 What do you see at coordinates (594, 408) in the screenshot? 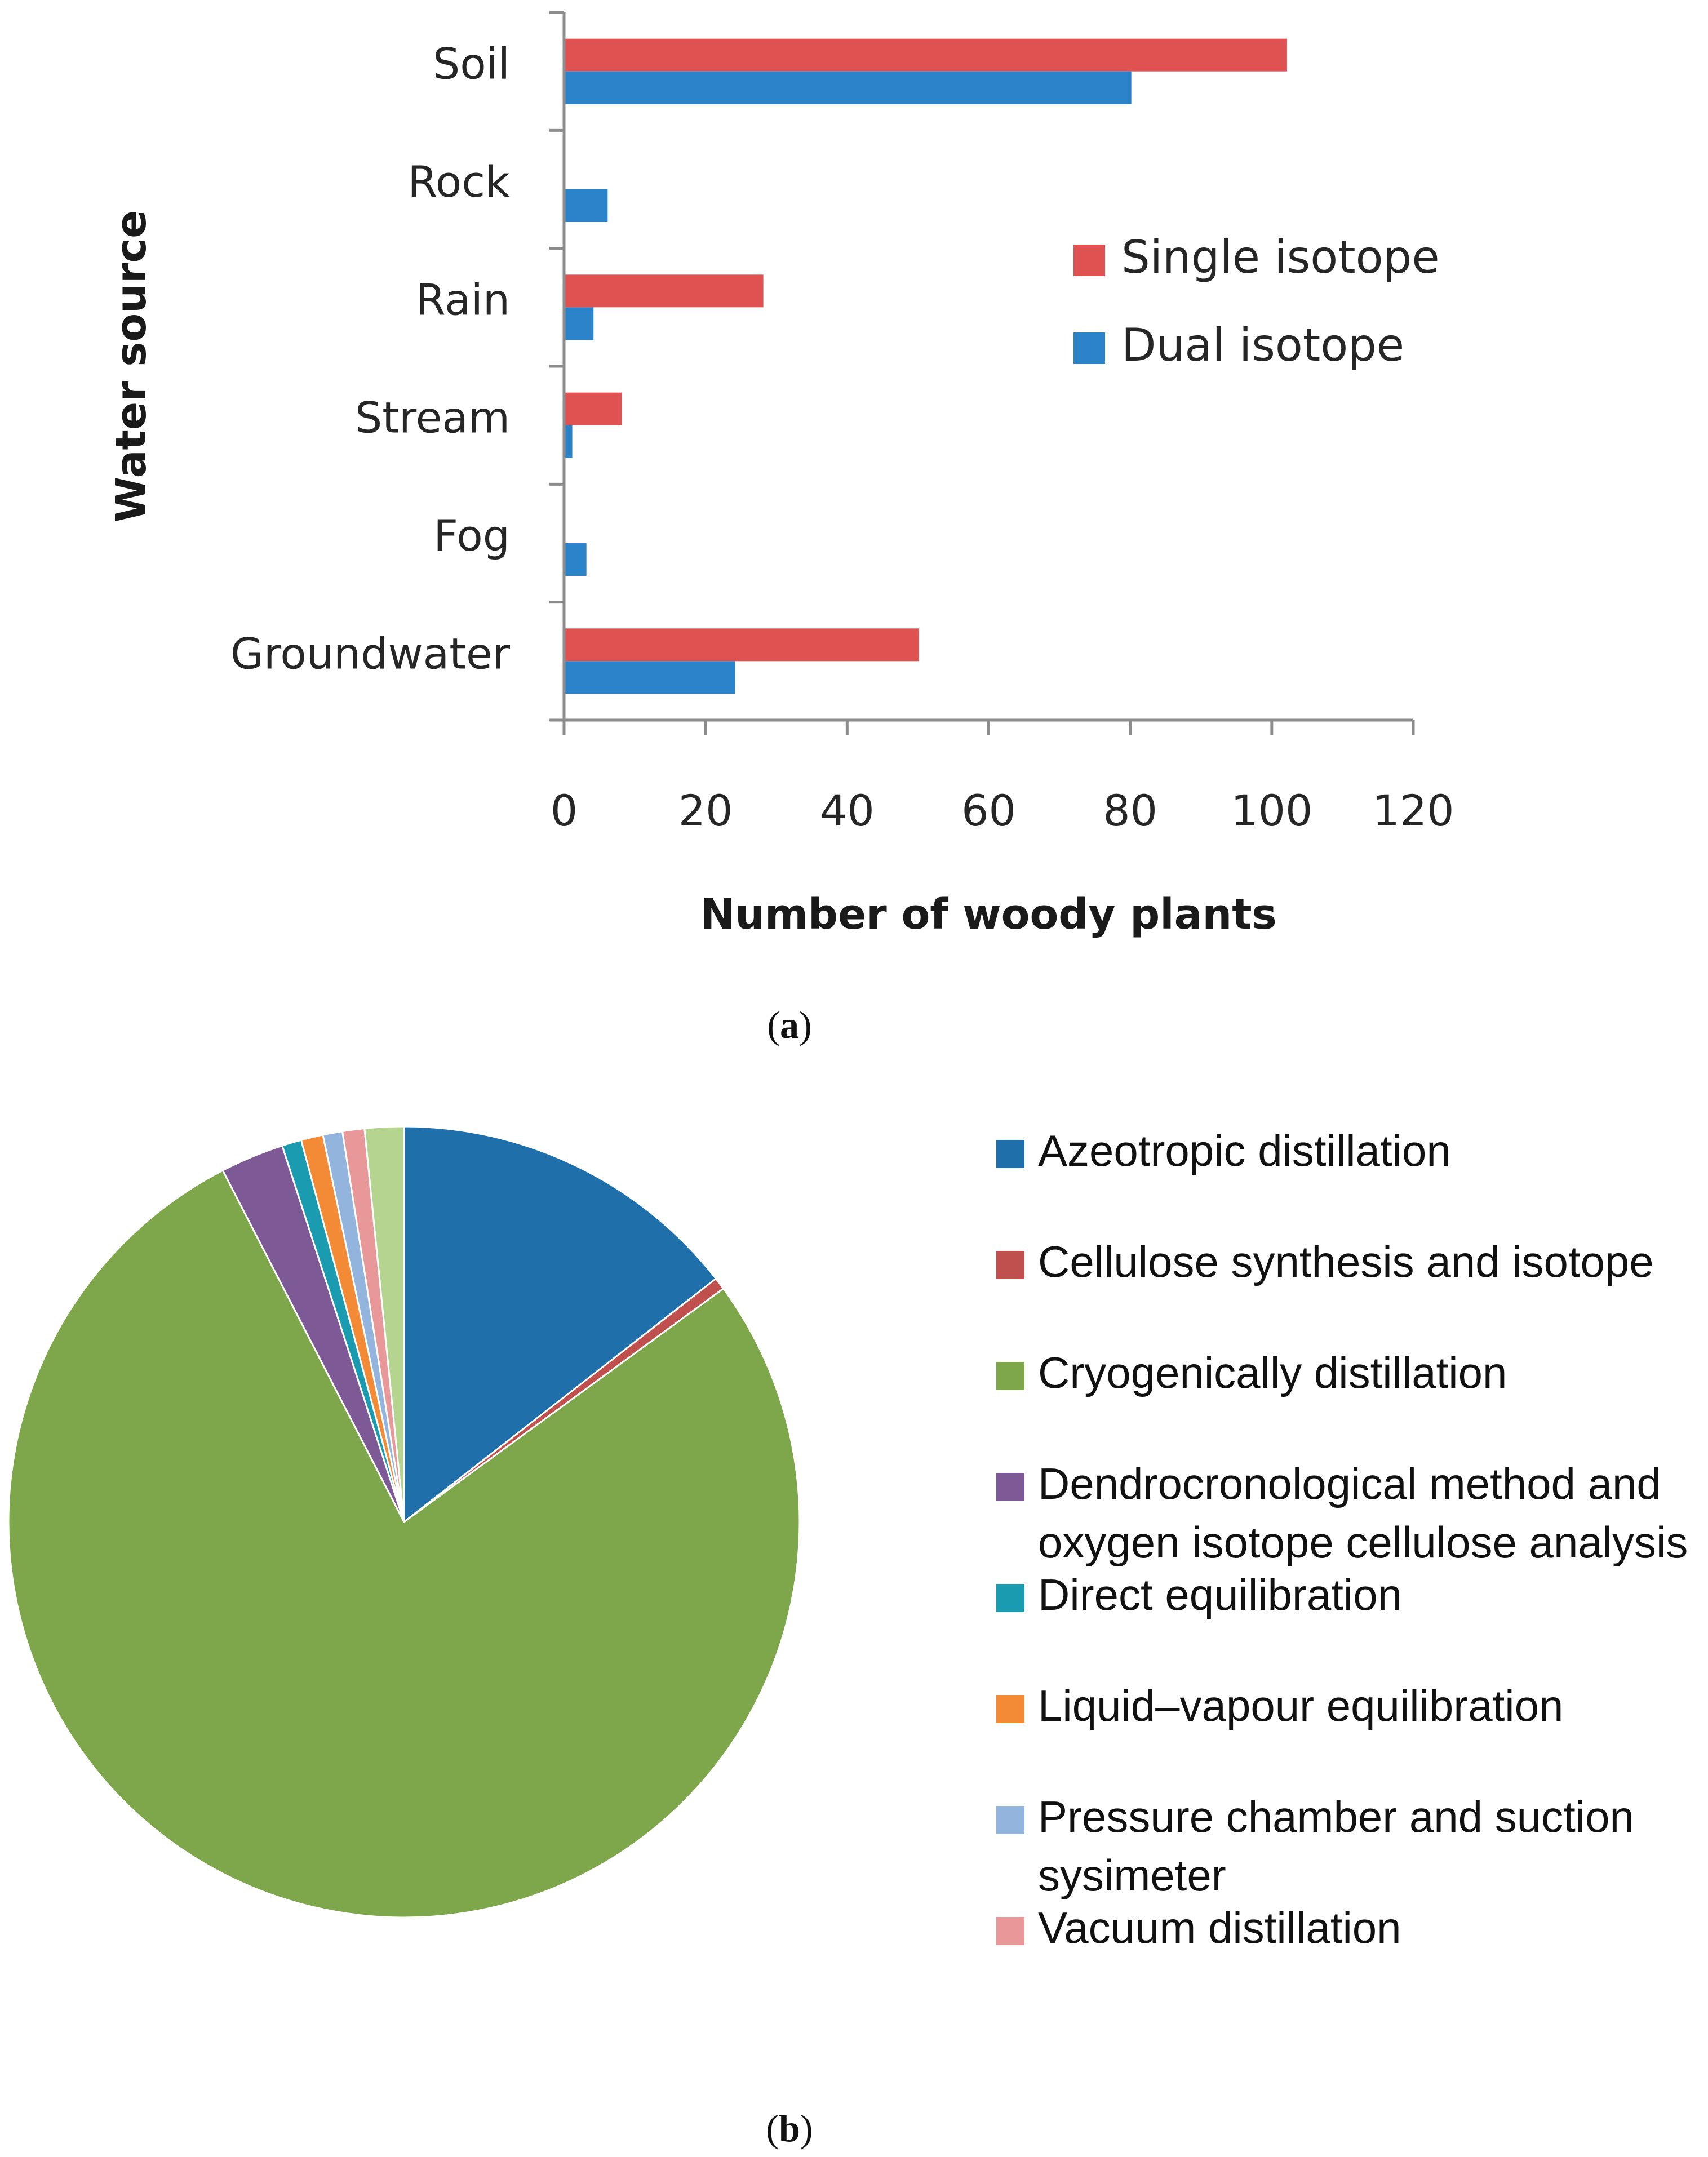
I see `bar-stream-single-isotope` at bounding box center [594, 408].